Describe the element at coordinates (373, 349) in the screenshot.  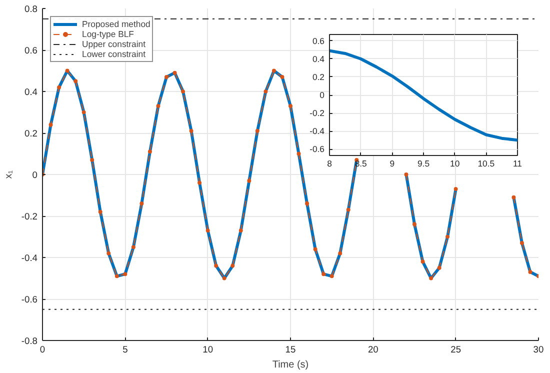
I see `x-tick-label: 20` at that location.